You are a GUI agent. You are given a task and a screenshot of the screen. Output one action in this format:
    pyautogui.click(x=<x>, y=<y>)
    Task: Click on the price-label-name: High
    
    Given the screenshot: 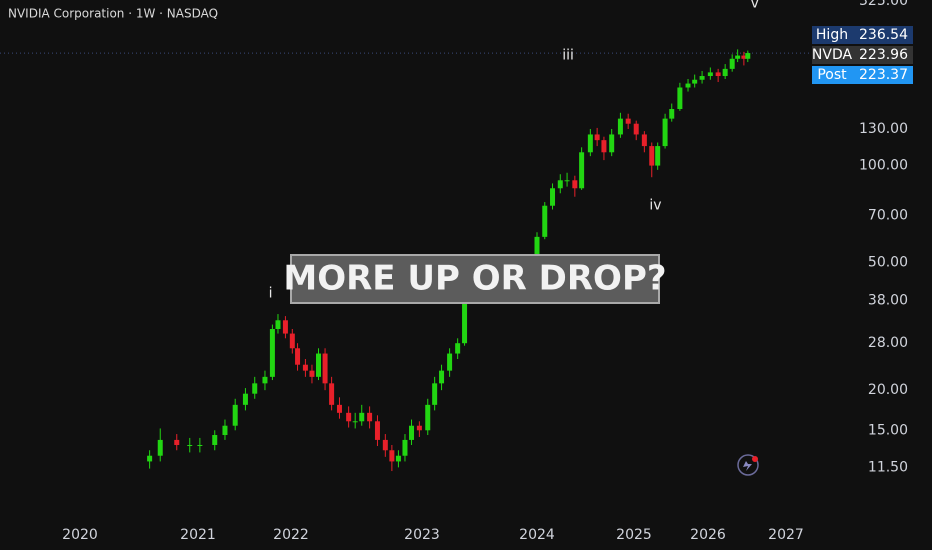 What is the action you would take?
    pyautogui.click(x=832, y=35)
    